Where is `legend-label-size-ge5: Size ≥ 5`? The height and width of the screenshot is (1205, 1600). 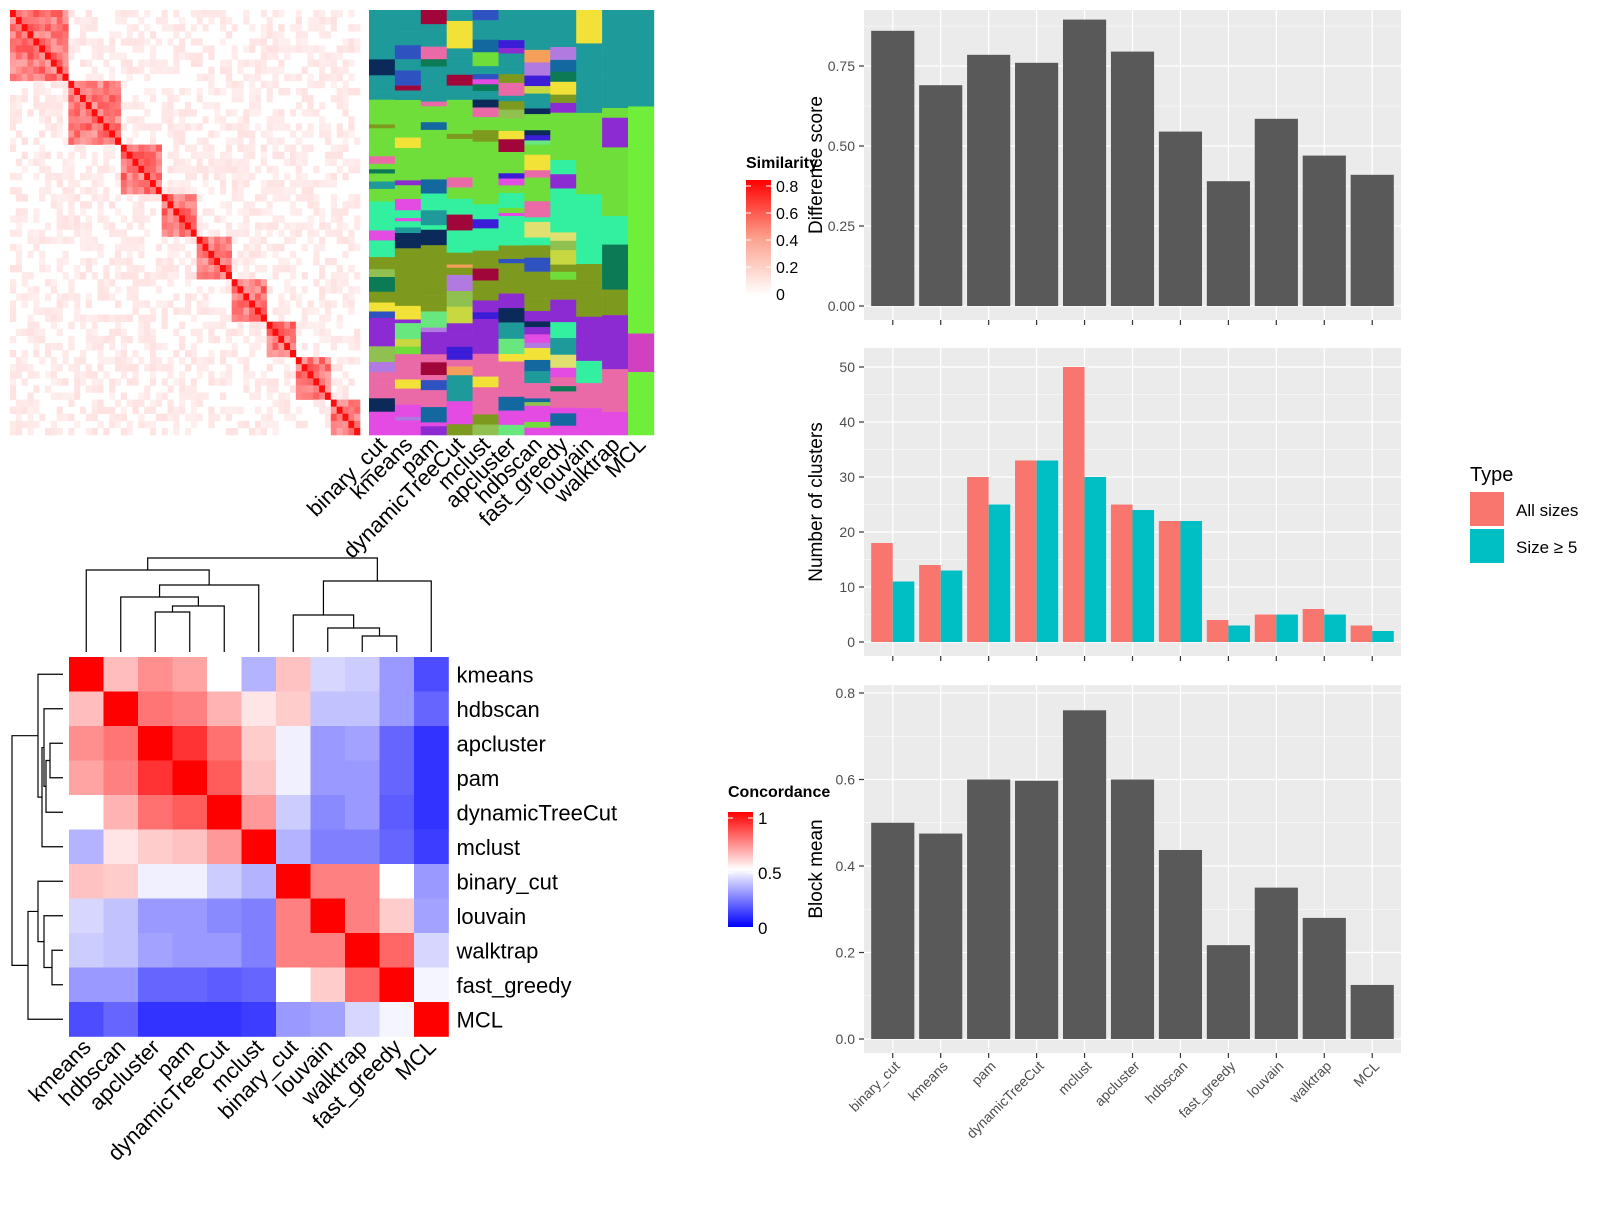 legend-label-size-ge5: Size ≥ 5 is located at coordinates (1546, 547).